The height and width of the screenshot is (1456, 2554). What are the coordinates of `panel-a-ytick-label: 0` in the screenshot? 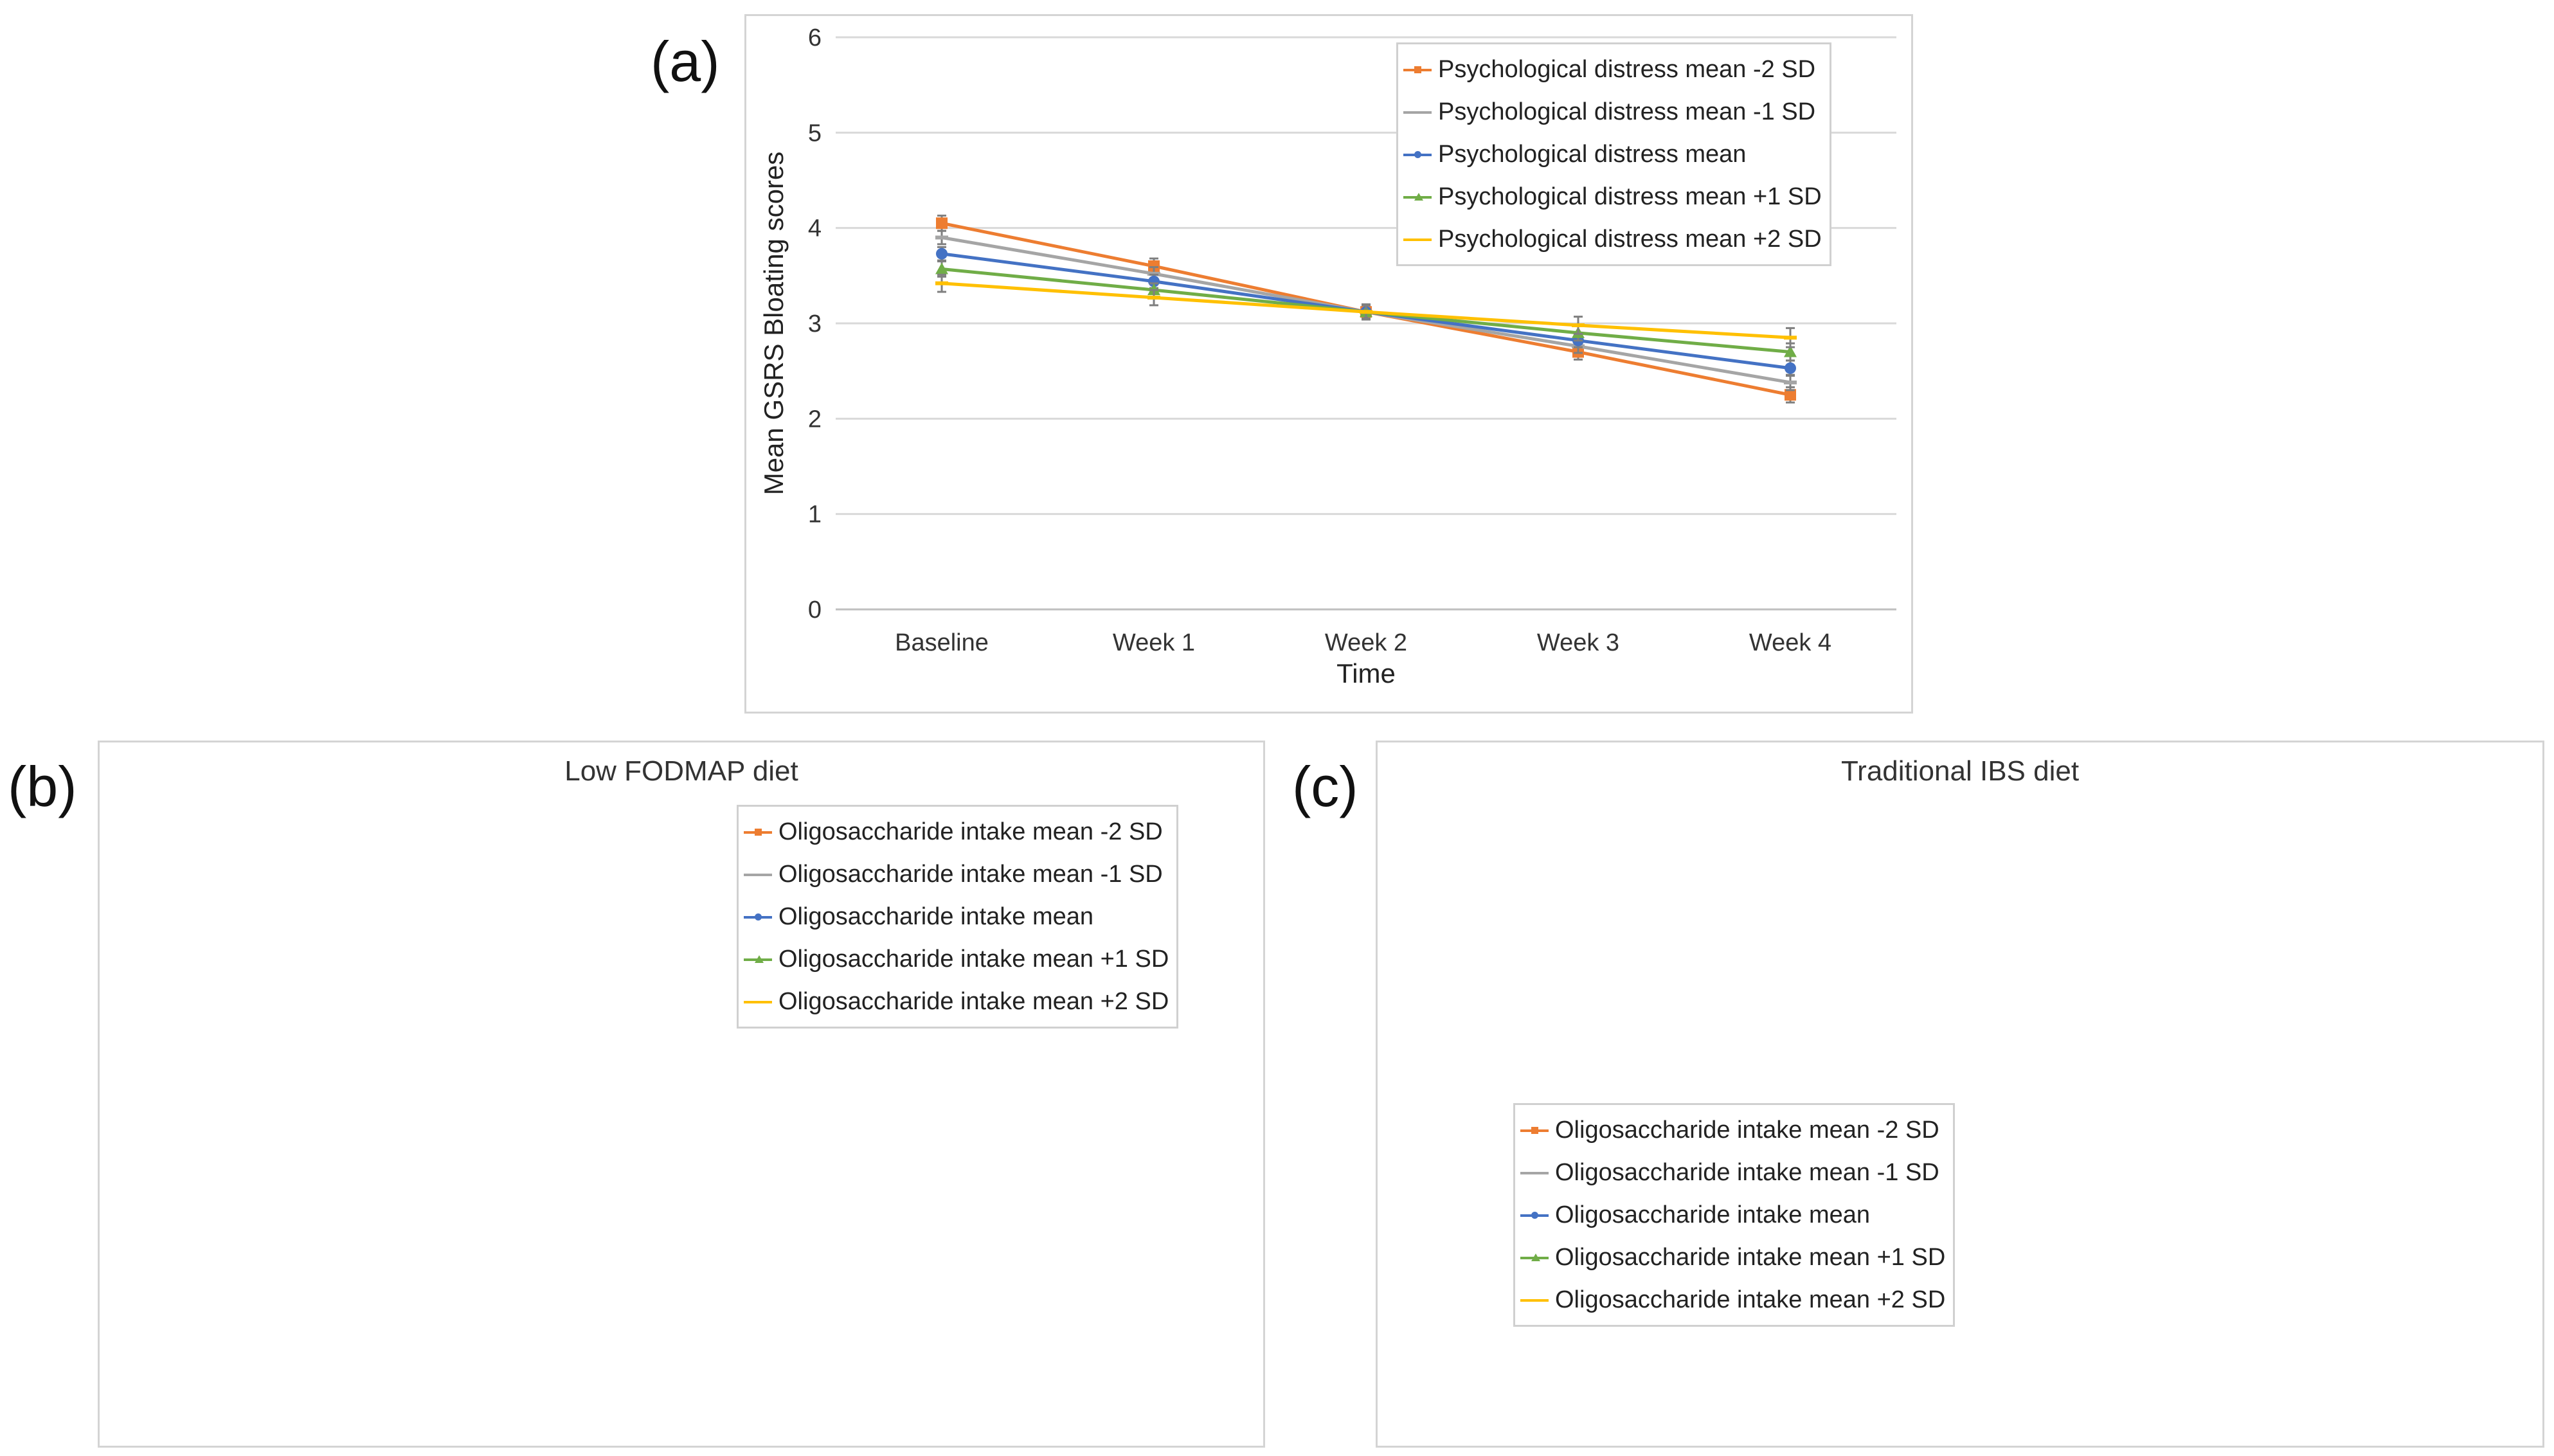 It's located at (815, 610).